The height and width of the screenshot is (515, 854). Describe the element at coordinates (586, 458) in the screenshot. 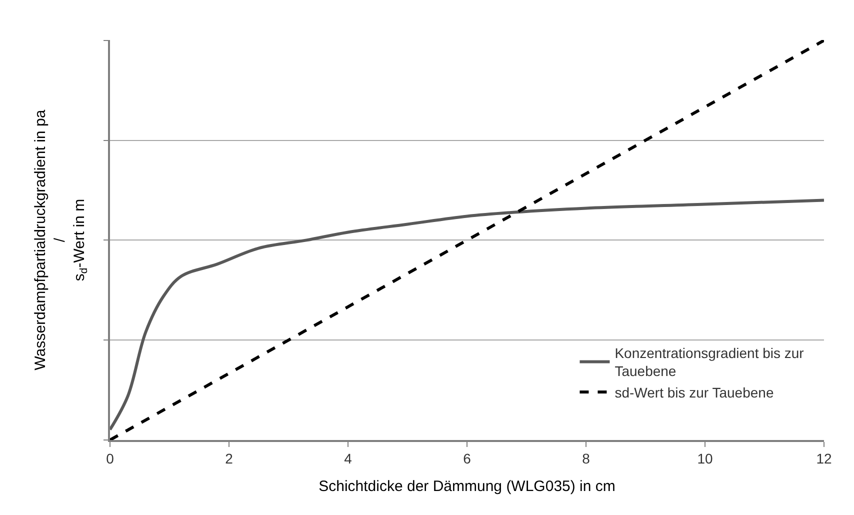

I see `x-tick-label: 8` at that location.